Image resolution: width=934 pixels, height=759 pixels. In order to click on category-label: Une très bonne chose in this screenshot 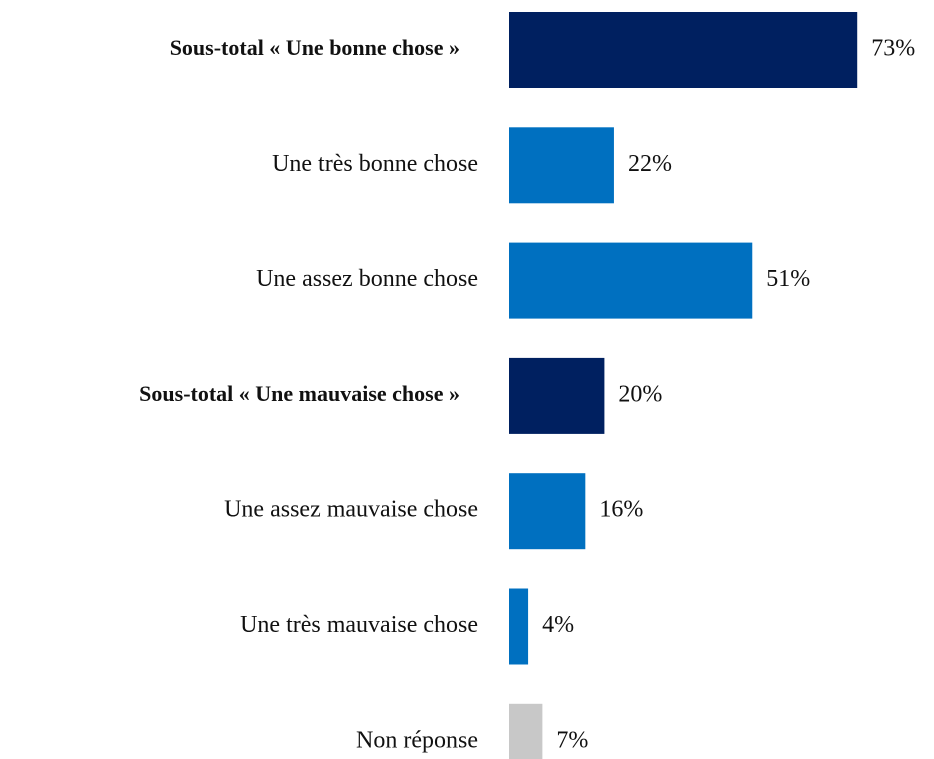, I will do `click(375, 164)`.